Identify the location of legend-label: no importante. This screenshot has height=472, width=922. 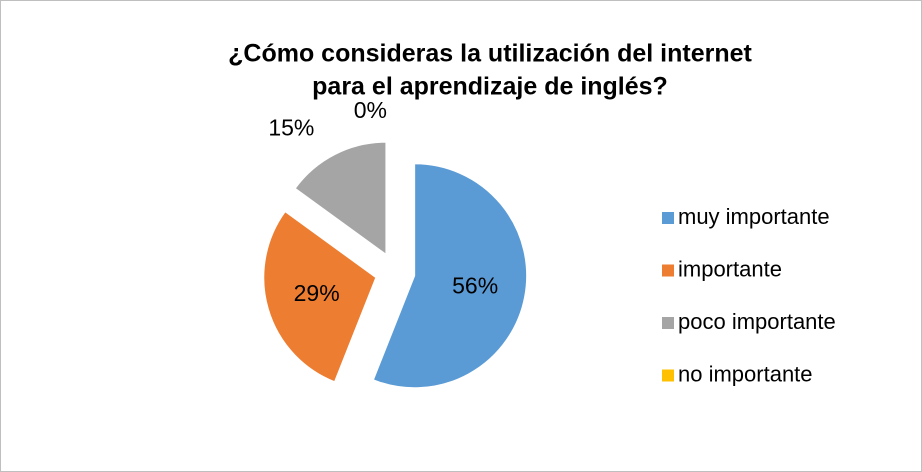
(745, 373).